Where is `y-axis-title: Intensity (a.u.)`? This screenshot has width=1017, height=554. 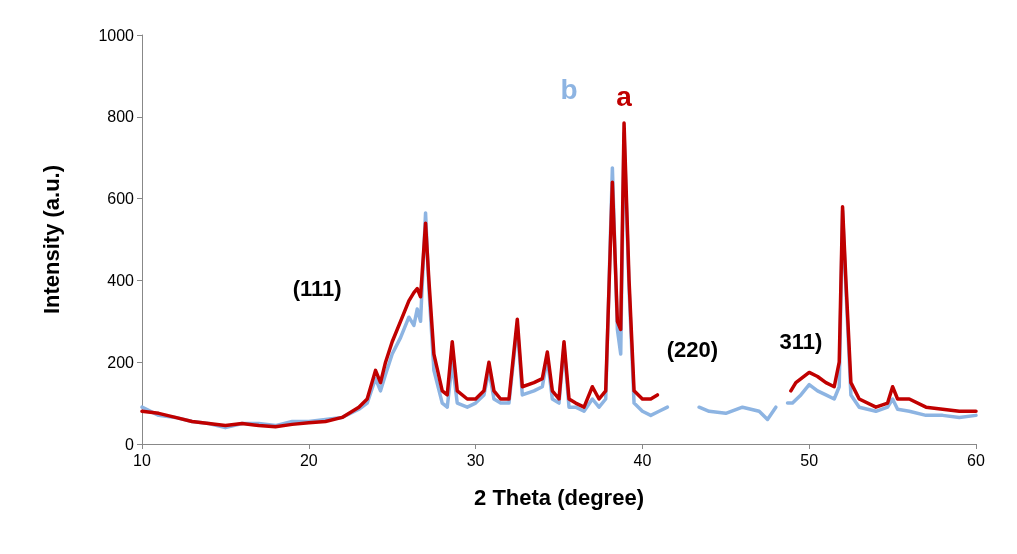 y-axis-title: Intensity (a.u.) is located at coordinates (51, 239).